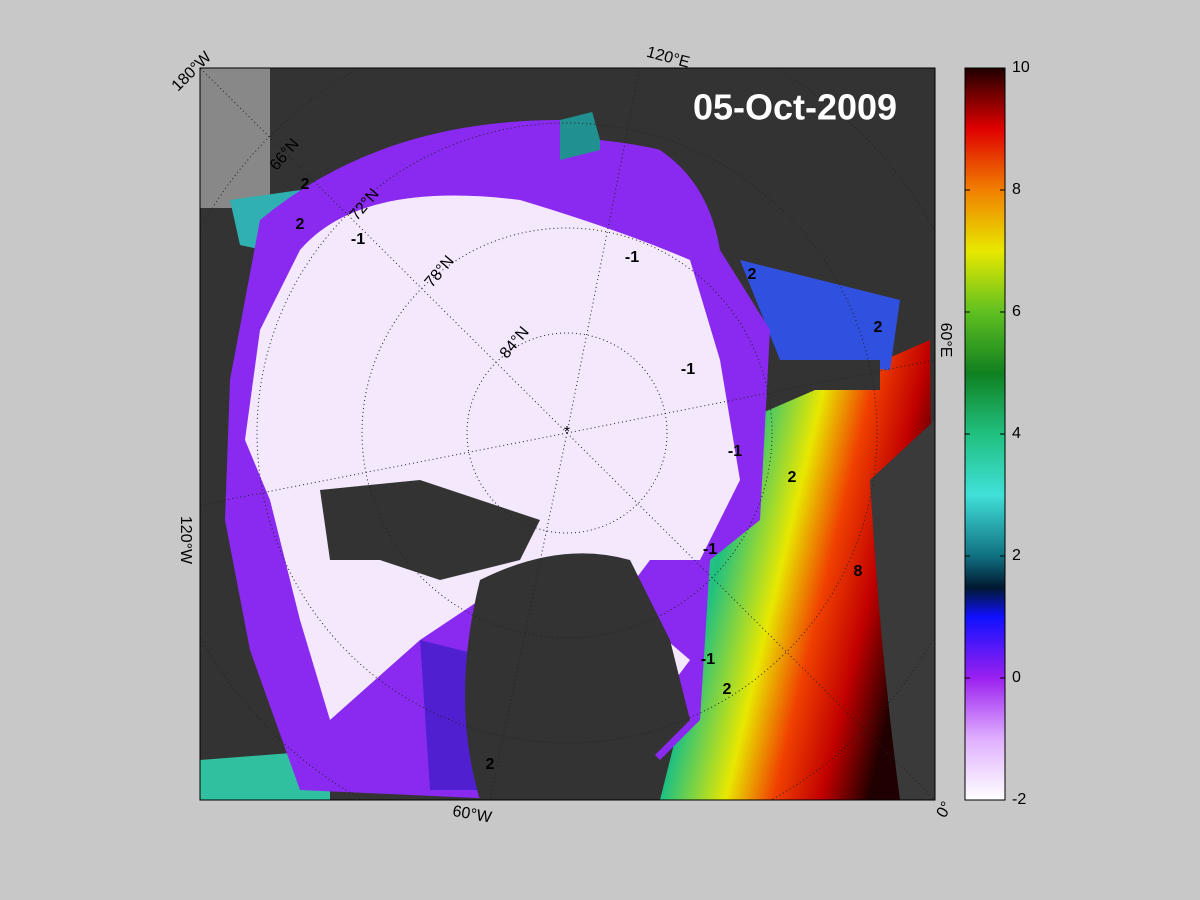  What do you see at coordinates (668, 58) in the screenshot?
I see `longitude-label: 120°E` at bounding box center [668, 58].